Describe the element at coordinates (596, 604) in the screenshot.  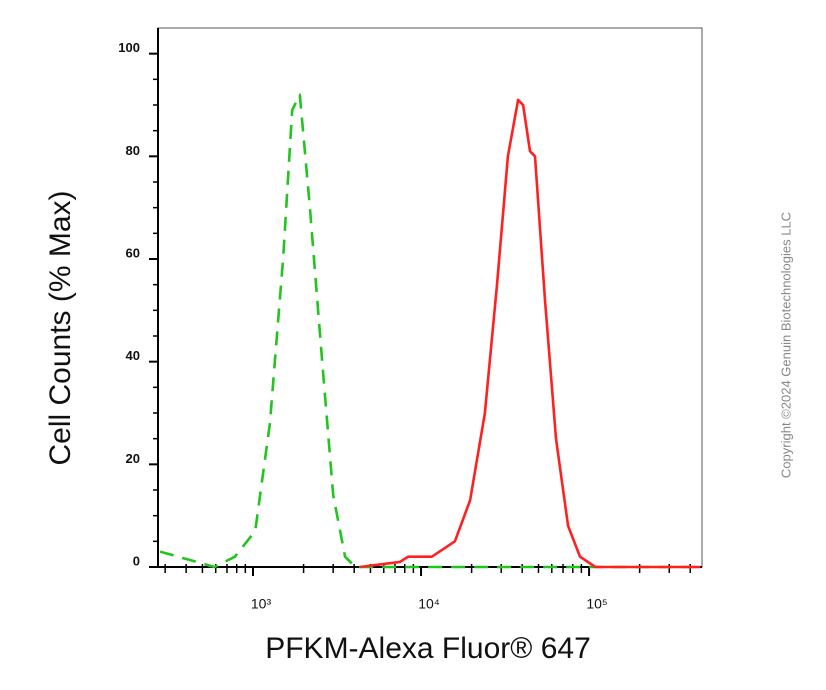
I see `x-tick-label: 10⁵` at that location.